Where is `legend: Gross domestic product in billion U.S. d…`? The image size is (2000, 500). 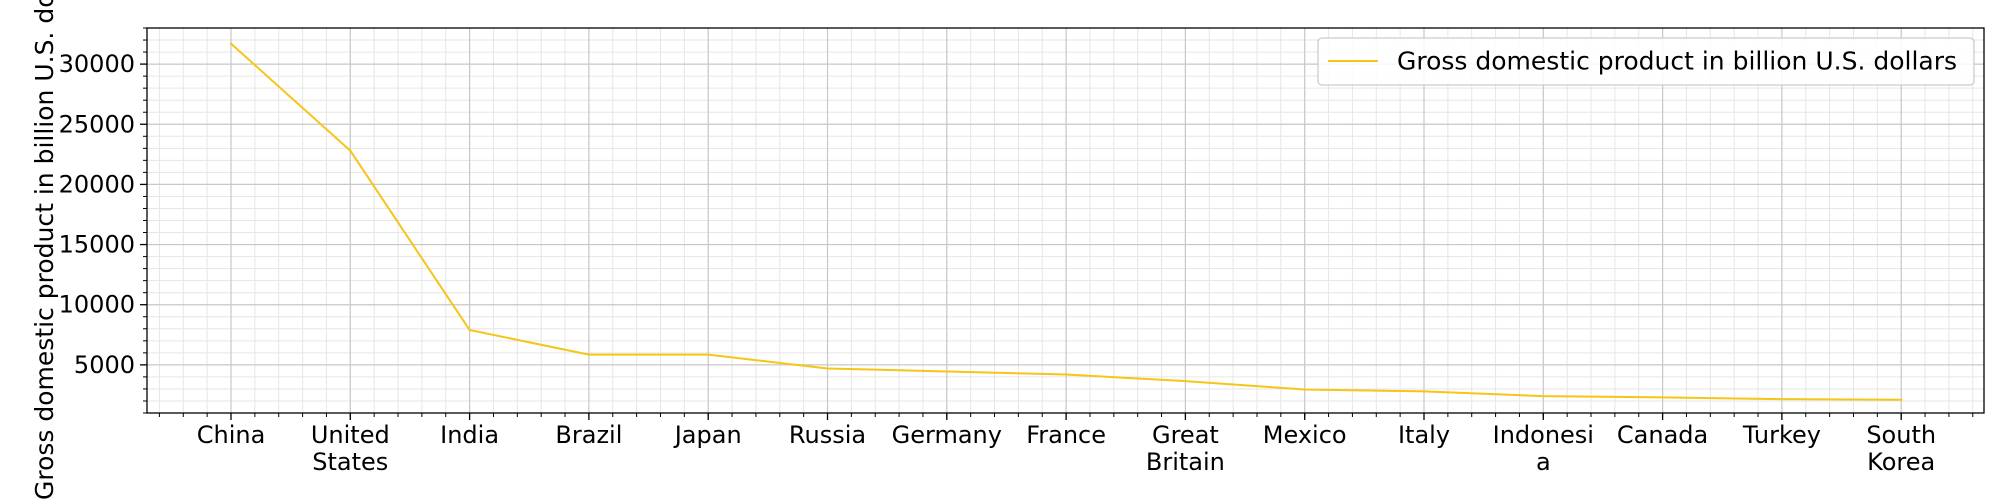
legend: Gross domestic product in billion U.S. d… is located at coordinates (1646, 61).